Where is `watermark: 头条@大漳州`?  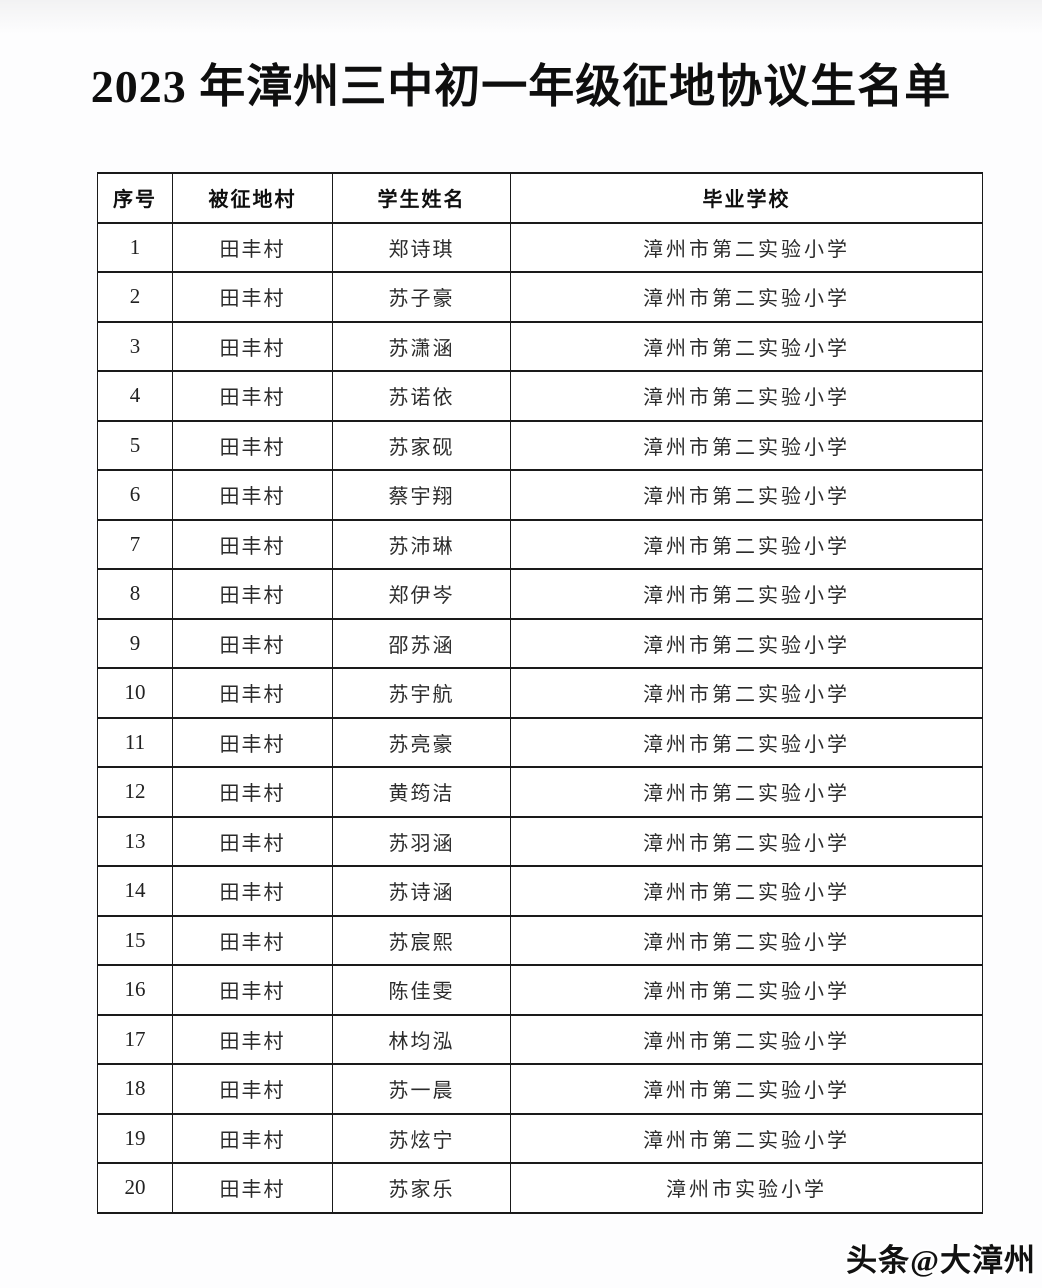
watermark: 头条@大漳州 is located at coordinates (941, 1260).